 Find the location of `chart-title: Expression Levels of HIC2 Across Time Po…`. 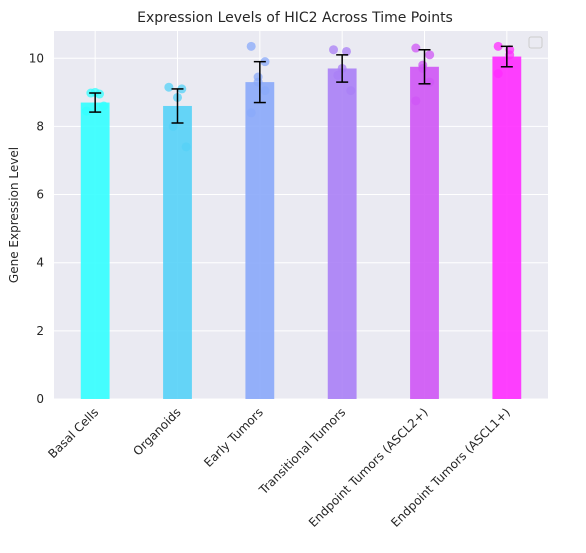

chart-title: Expression Levels of HIC2 Across Time Po… is located at coordinates (295, 18).